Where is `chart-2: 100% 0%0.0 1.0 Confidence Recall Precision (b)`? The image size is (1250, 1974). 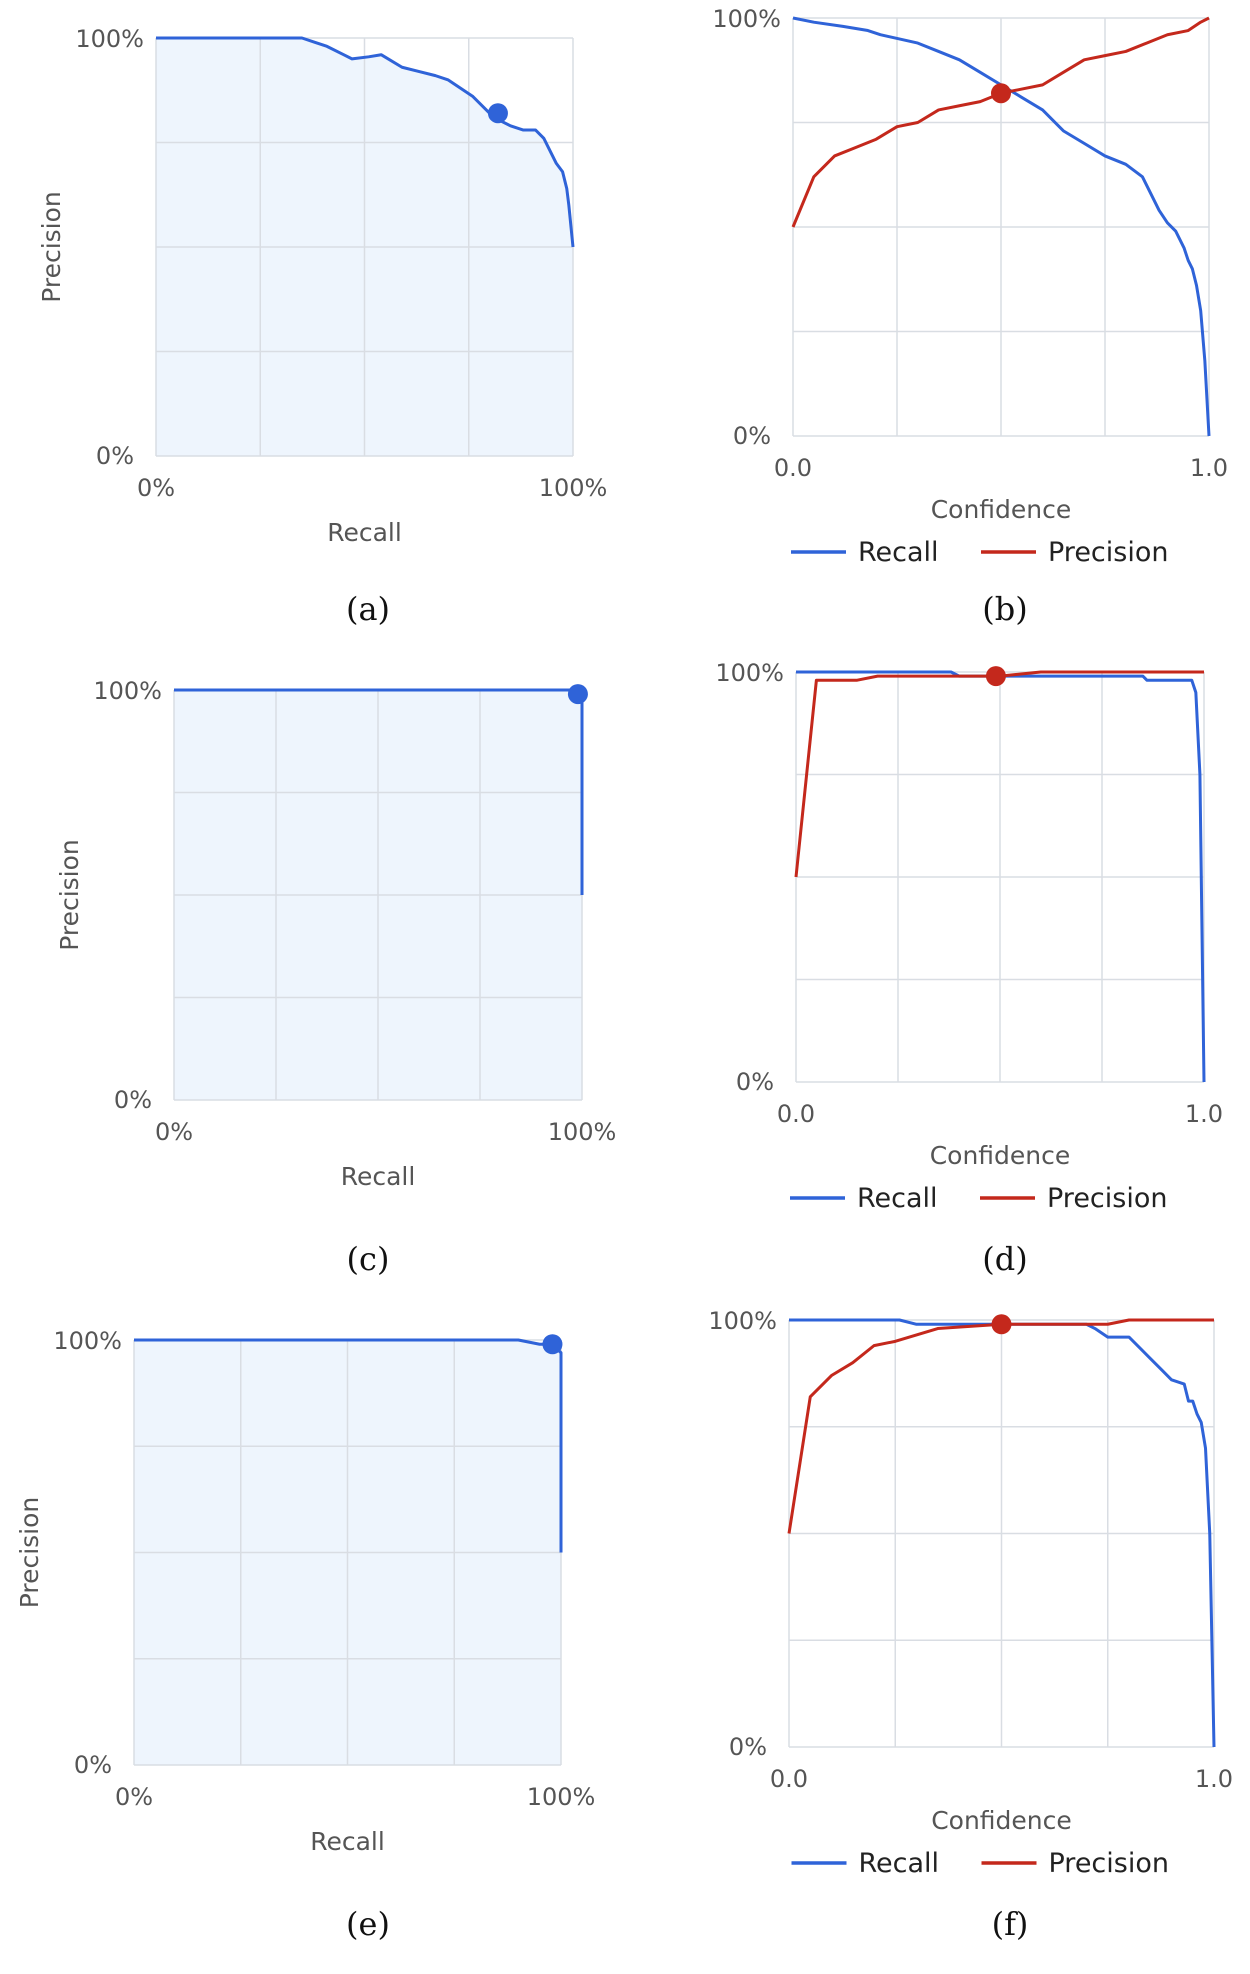
chart-2: 100% 0%0.0 1.0 Confidence Recall Precision (b) is located at coordinates (970, 316).